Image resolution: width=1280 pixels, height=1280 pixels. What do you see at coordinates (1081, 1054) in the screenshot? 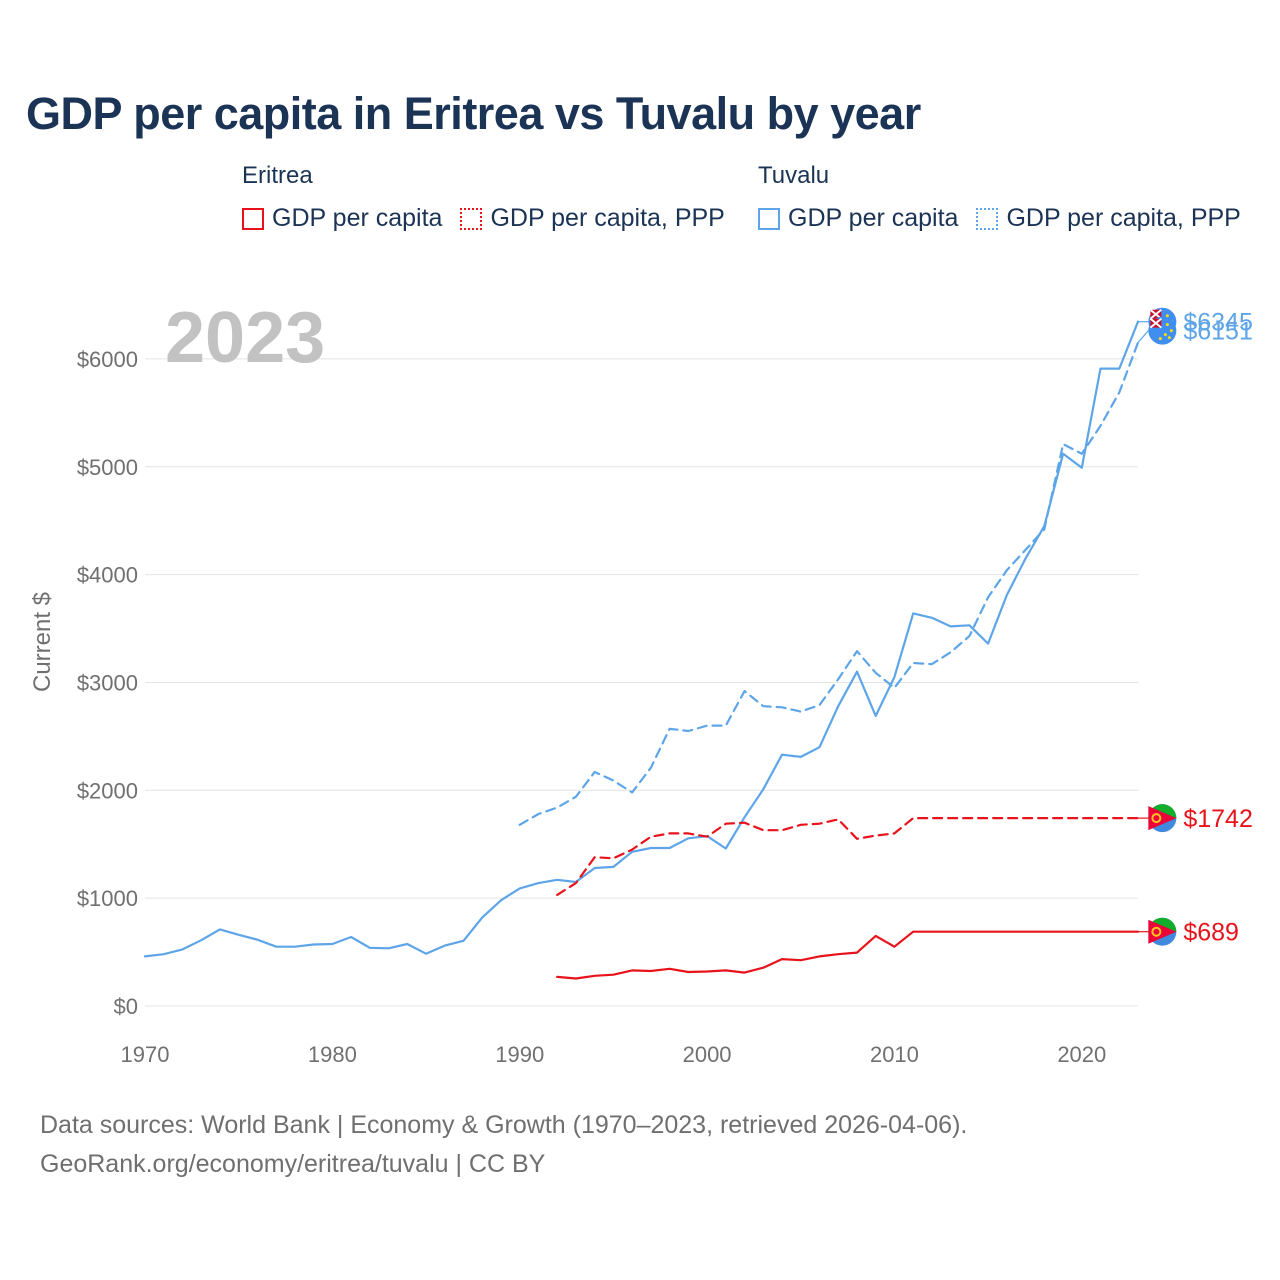
I see `x-tick-label: 2020` at bounding box center [1081, 1054].